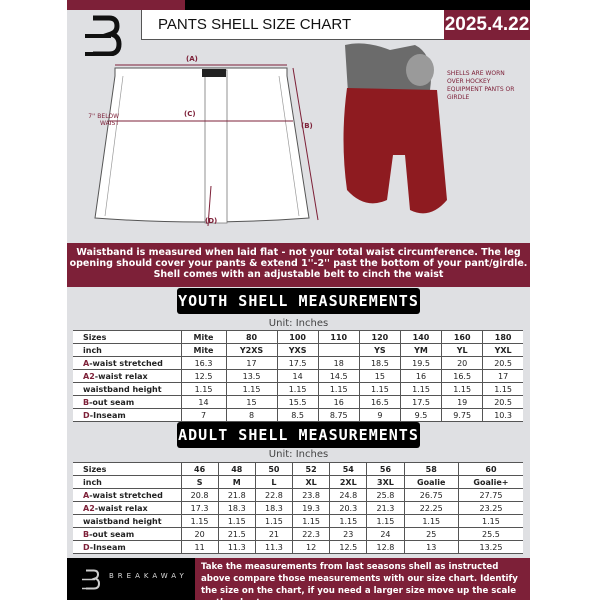 Image resolution: width=600 pixels, height=600 pixels. What do you see at coordinates (236, 534) in the screenshot?
I see `table-cell: 21.5` at bounding box center [236, 534].